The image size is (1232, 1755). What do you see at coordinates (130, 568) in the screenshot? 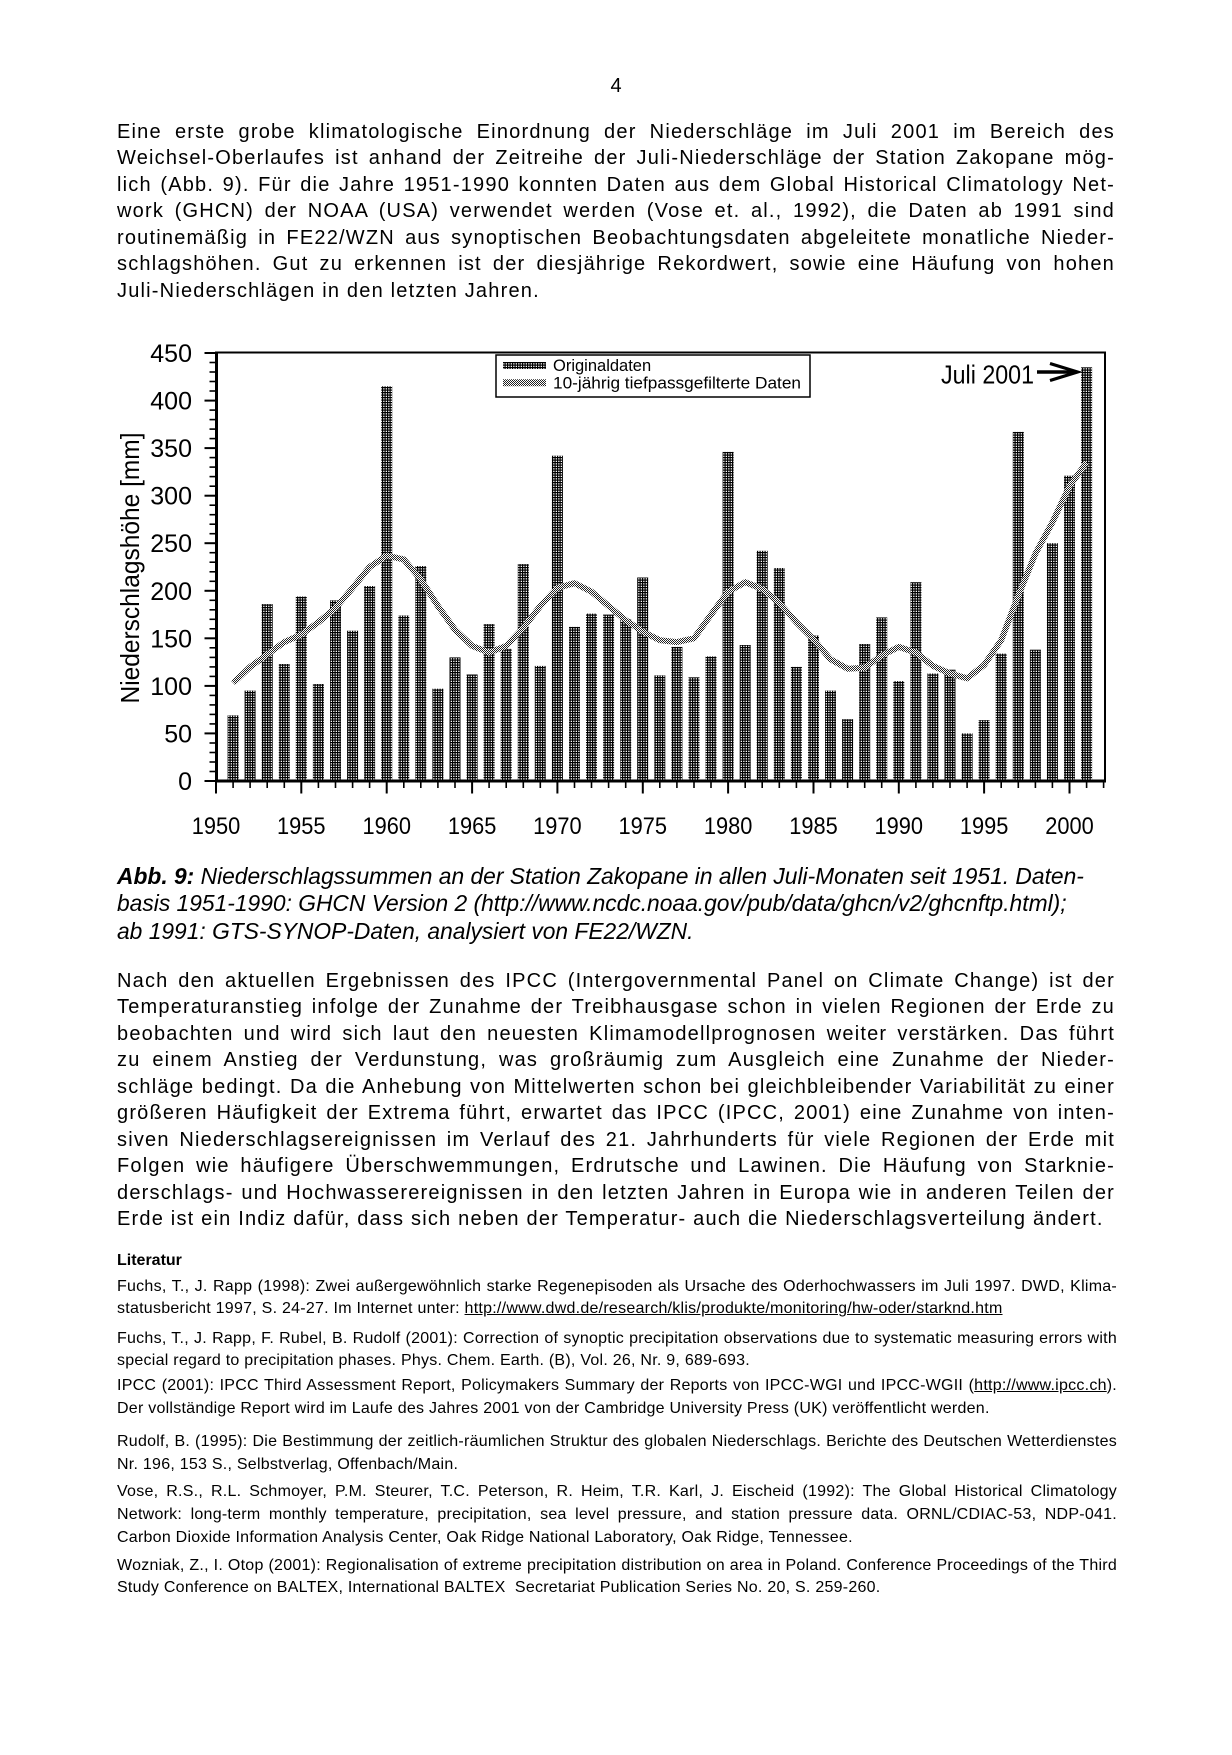
I see `svg-text: Niederschlagshöhe [mm]` at bounding box center [130, 568].